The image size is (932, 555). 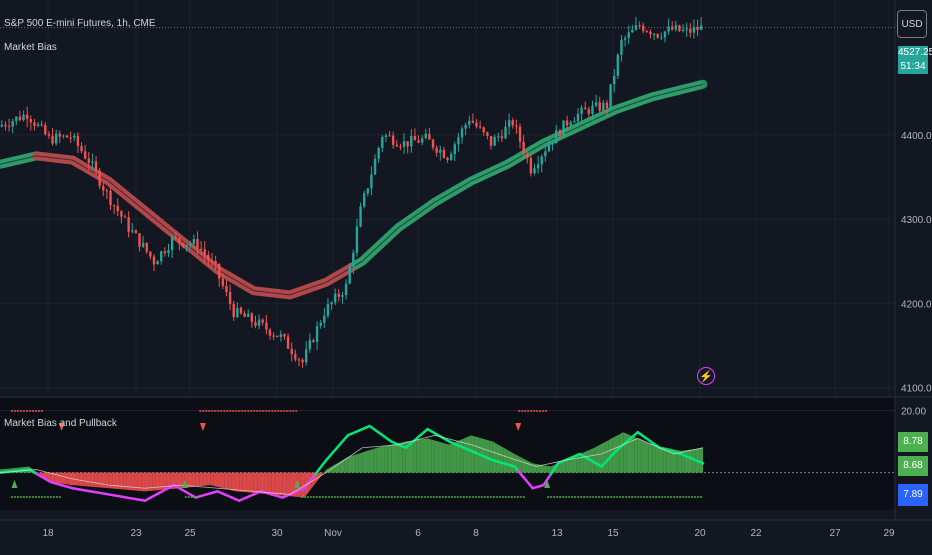 What do you see at coordinates (700, 533) in the screenshot?
I see `x-tick-label-9: 20` at bounding box center [700, 533].